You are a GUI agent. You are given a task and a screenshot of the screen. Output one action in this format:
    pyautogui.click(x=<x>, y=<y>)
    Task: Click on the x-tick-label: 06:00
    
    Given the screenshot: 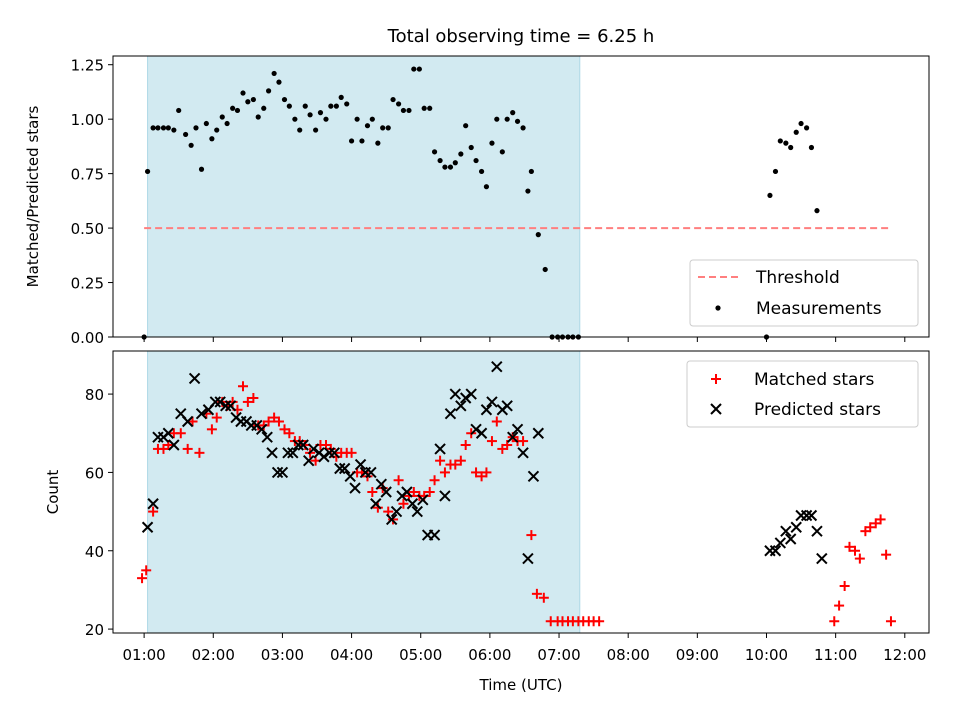 What is the action you would take?
    pyautogui.click(x=489, y=655)
    